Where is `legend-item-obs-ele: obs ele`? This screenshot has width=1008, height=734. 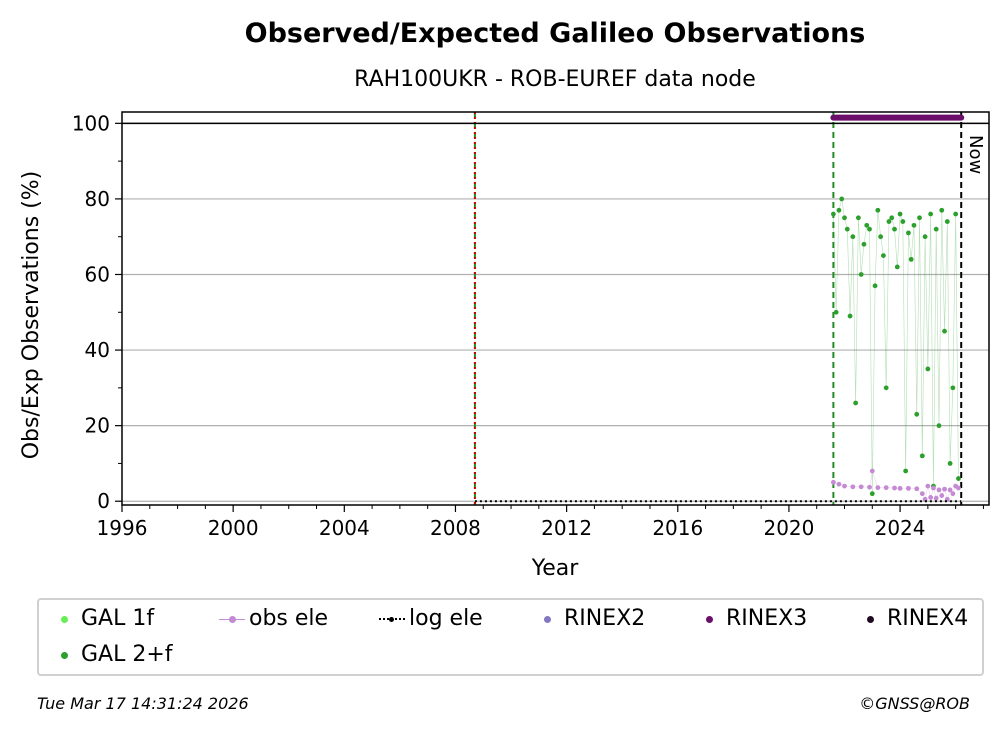
legend-item-obs-ele: obs ele is located at coordinates (273, 618).